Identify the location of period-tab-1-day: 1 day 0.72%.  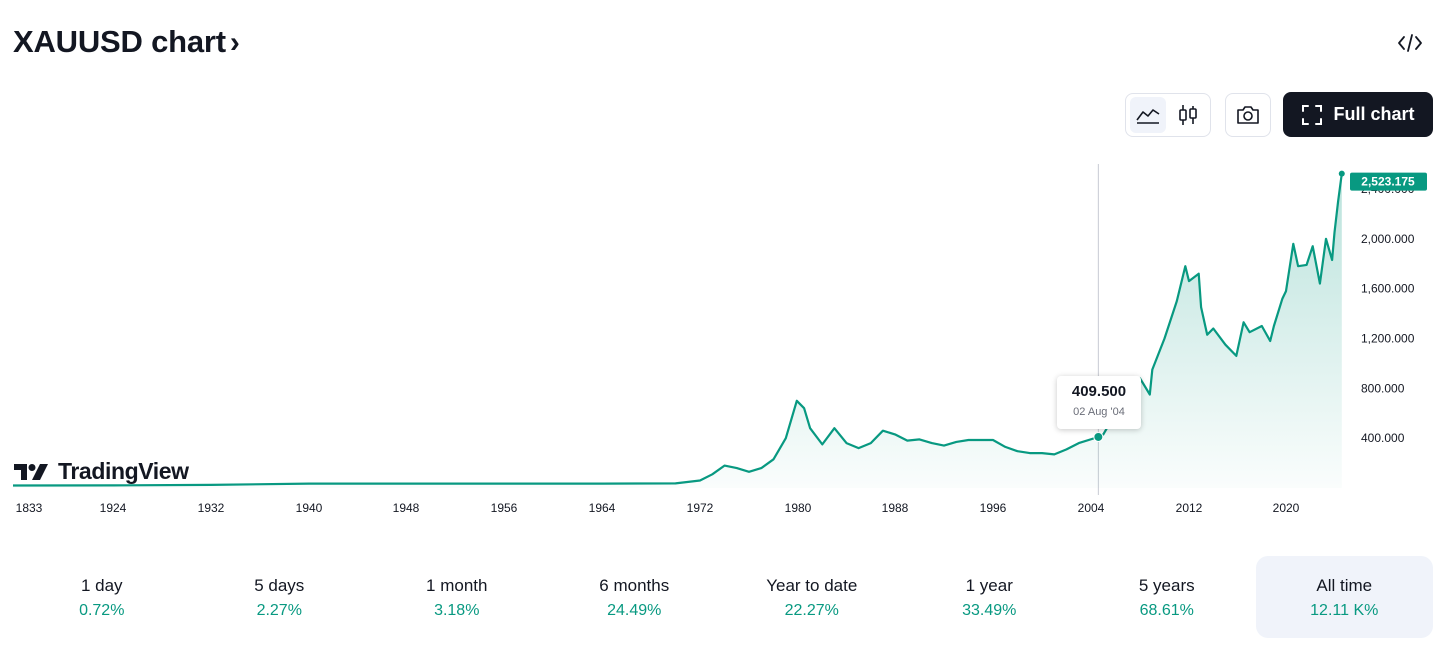
(102, 597).